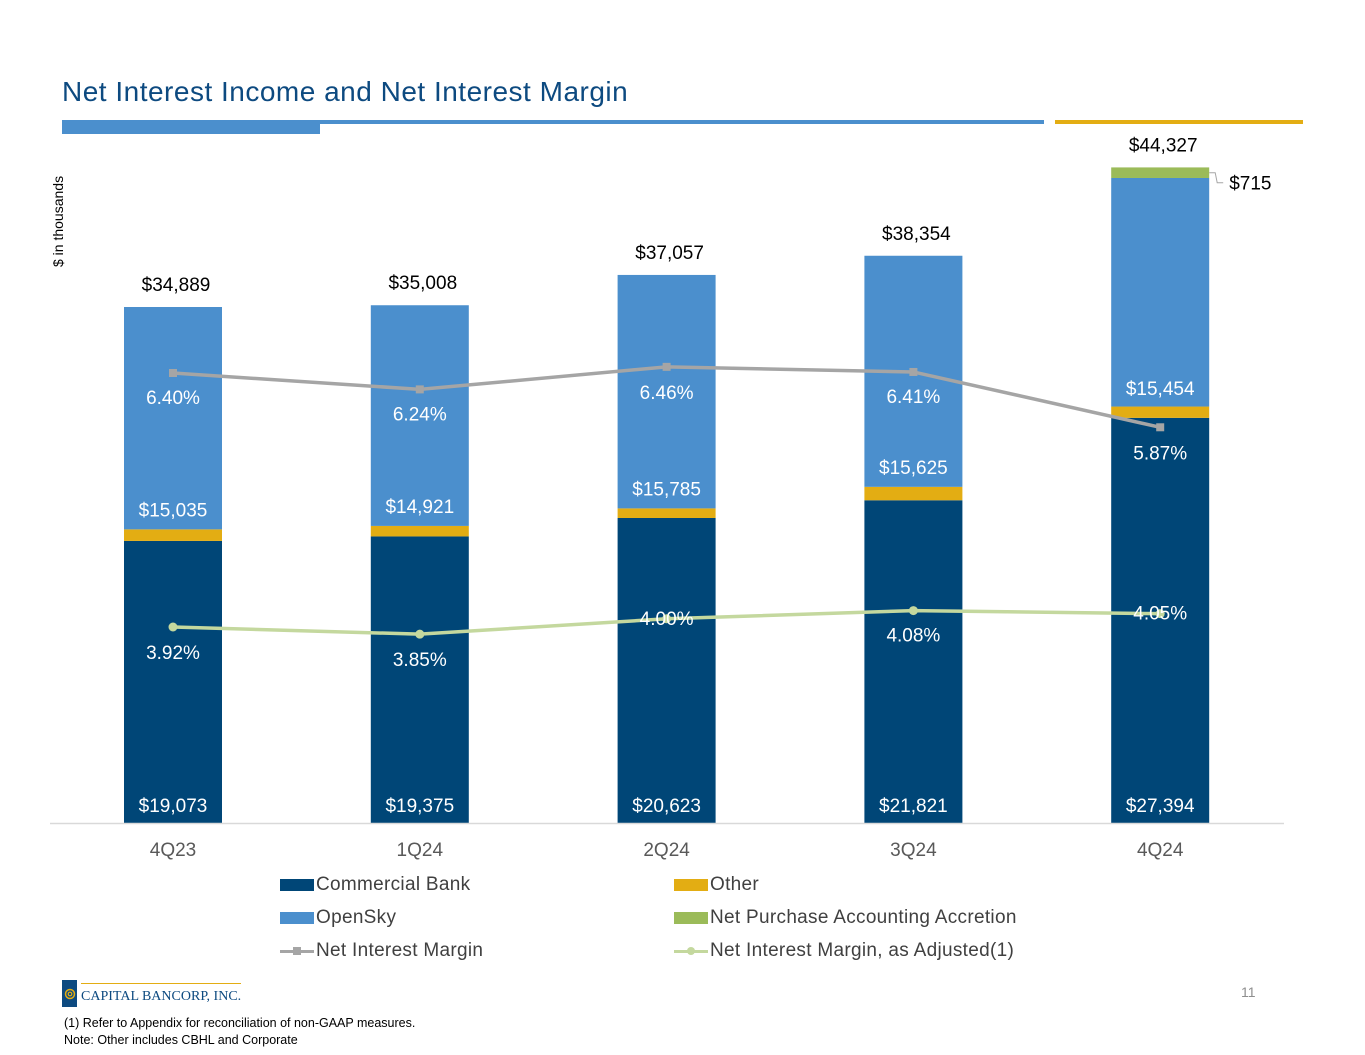 This screenshot has width=1365, height=1055. What do you see at coordinates (419, 507) in the screenshot?
I see `data-label-opensky: $14,921` at bounding box center [419, 507].